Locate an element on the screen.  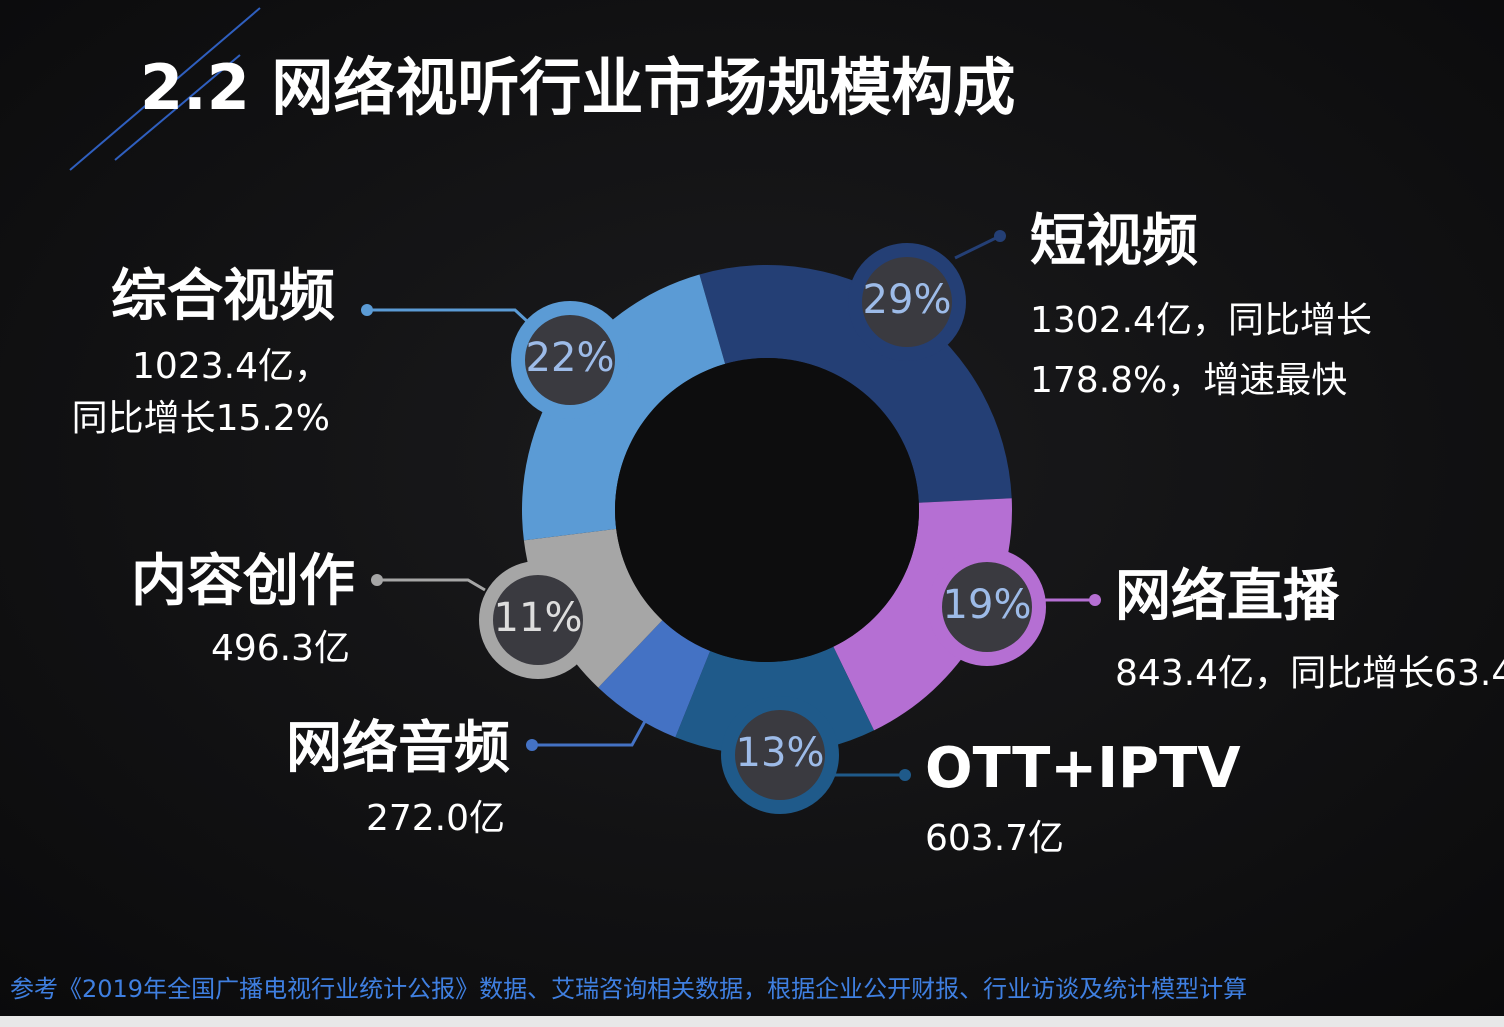
value-line: 496.3亿 is located at coordinates (280, 648).